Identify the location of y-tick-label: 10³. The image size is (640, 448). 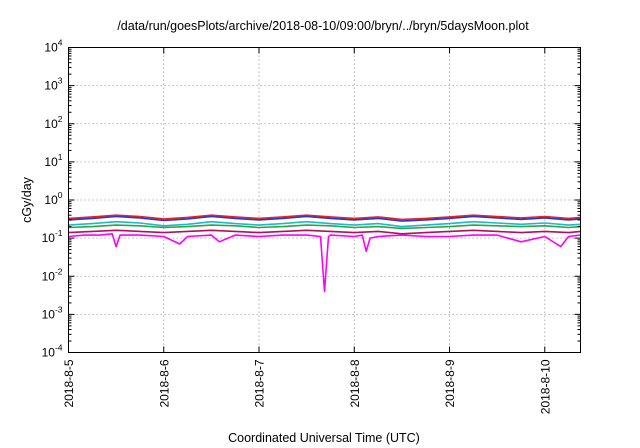
(53, 84).